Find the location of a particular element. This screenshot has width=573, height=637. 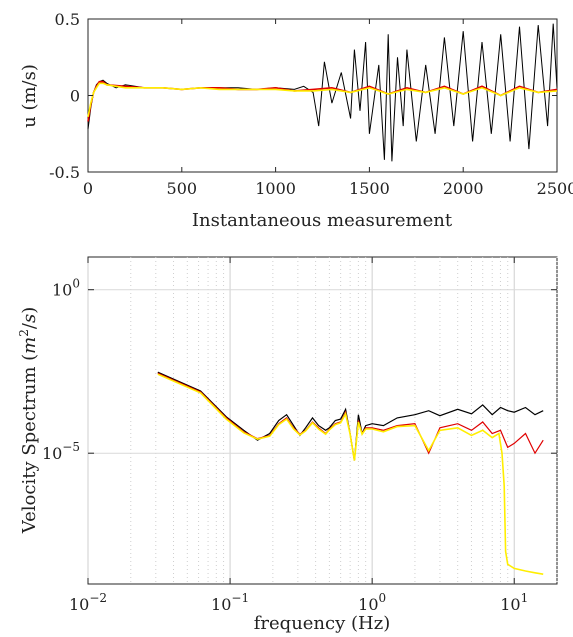

ylabel-part-close: ) is located at coordinates (29, 310).